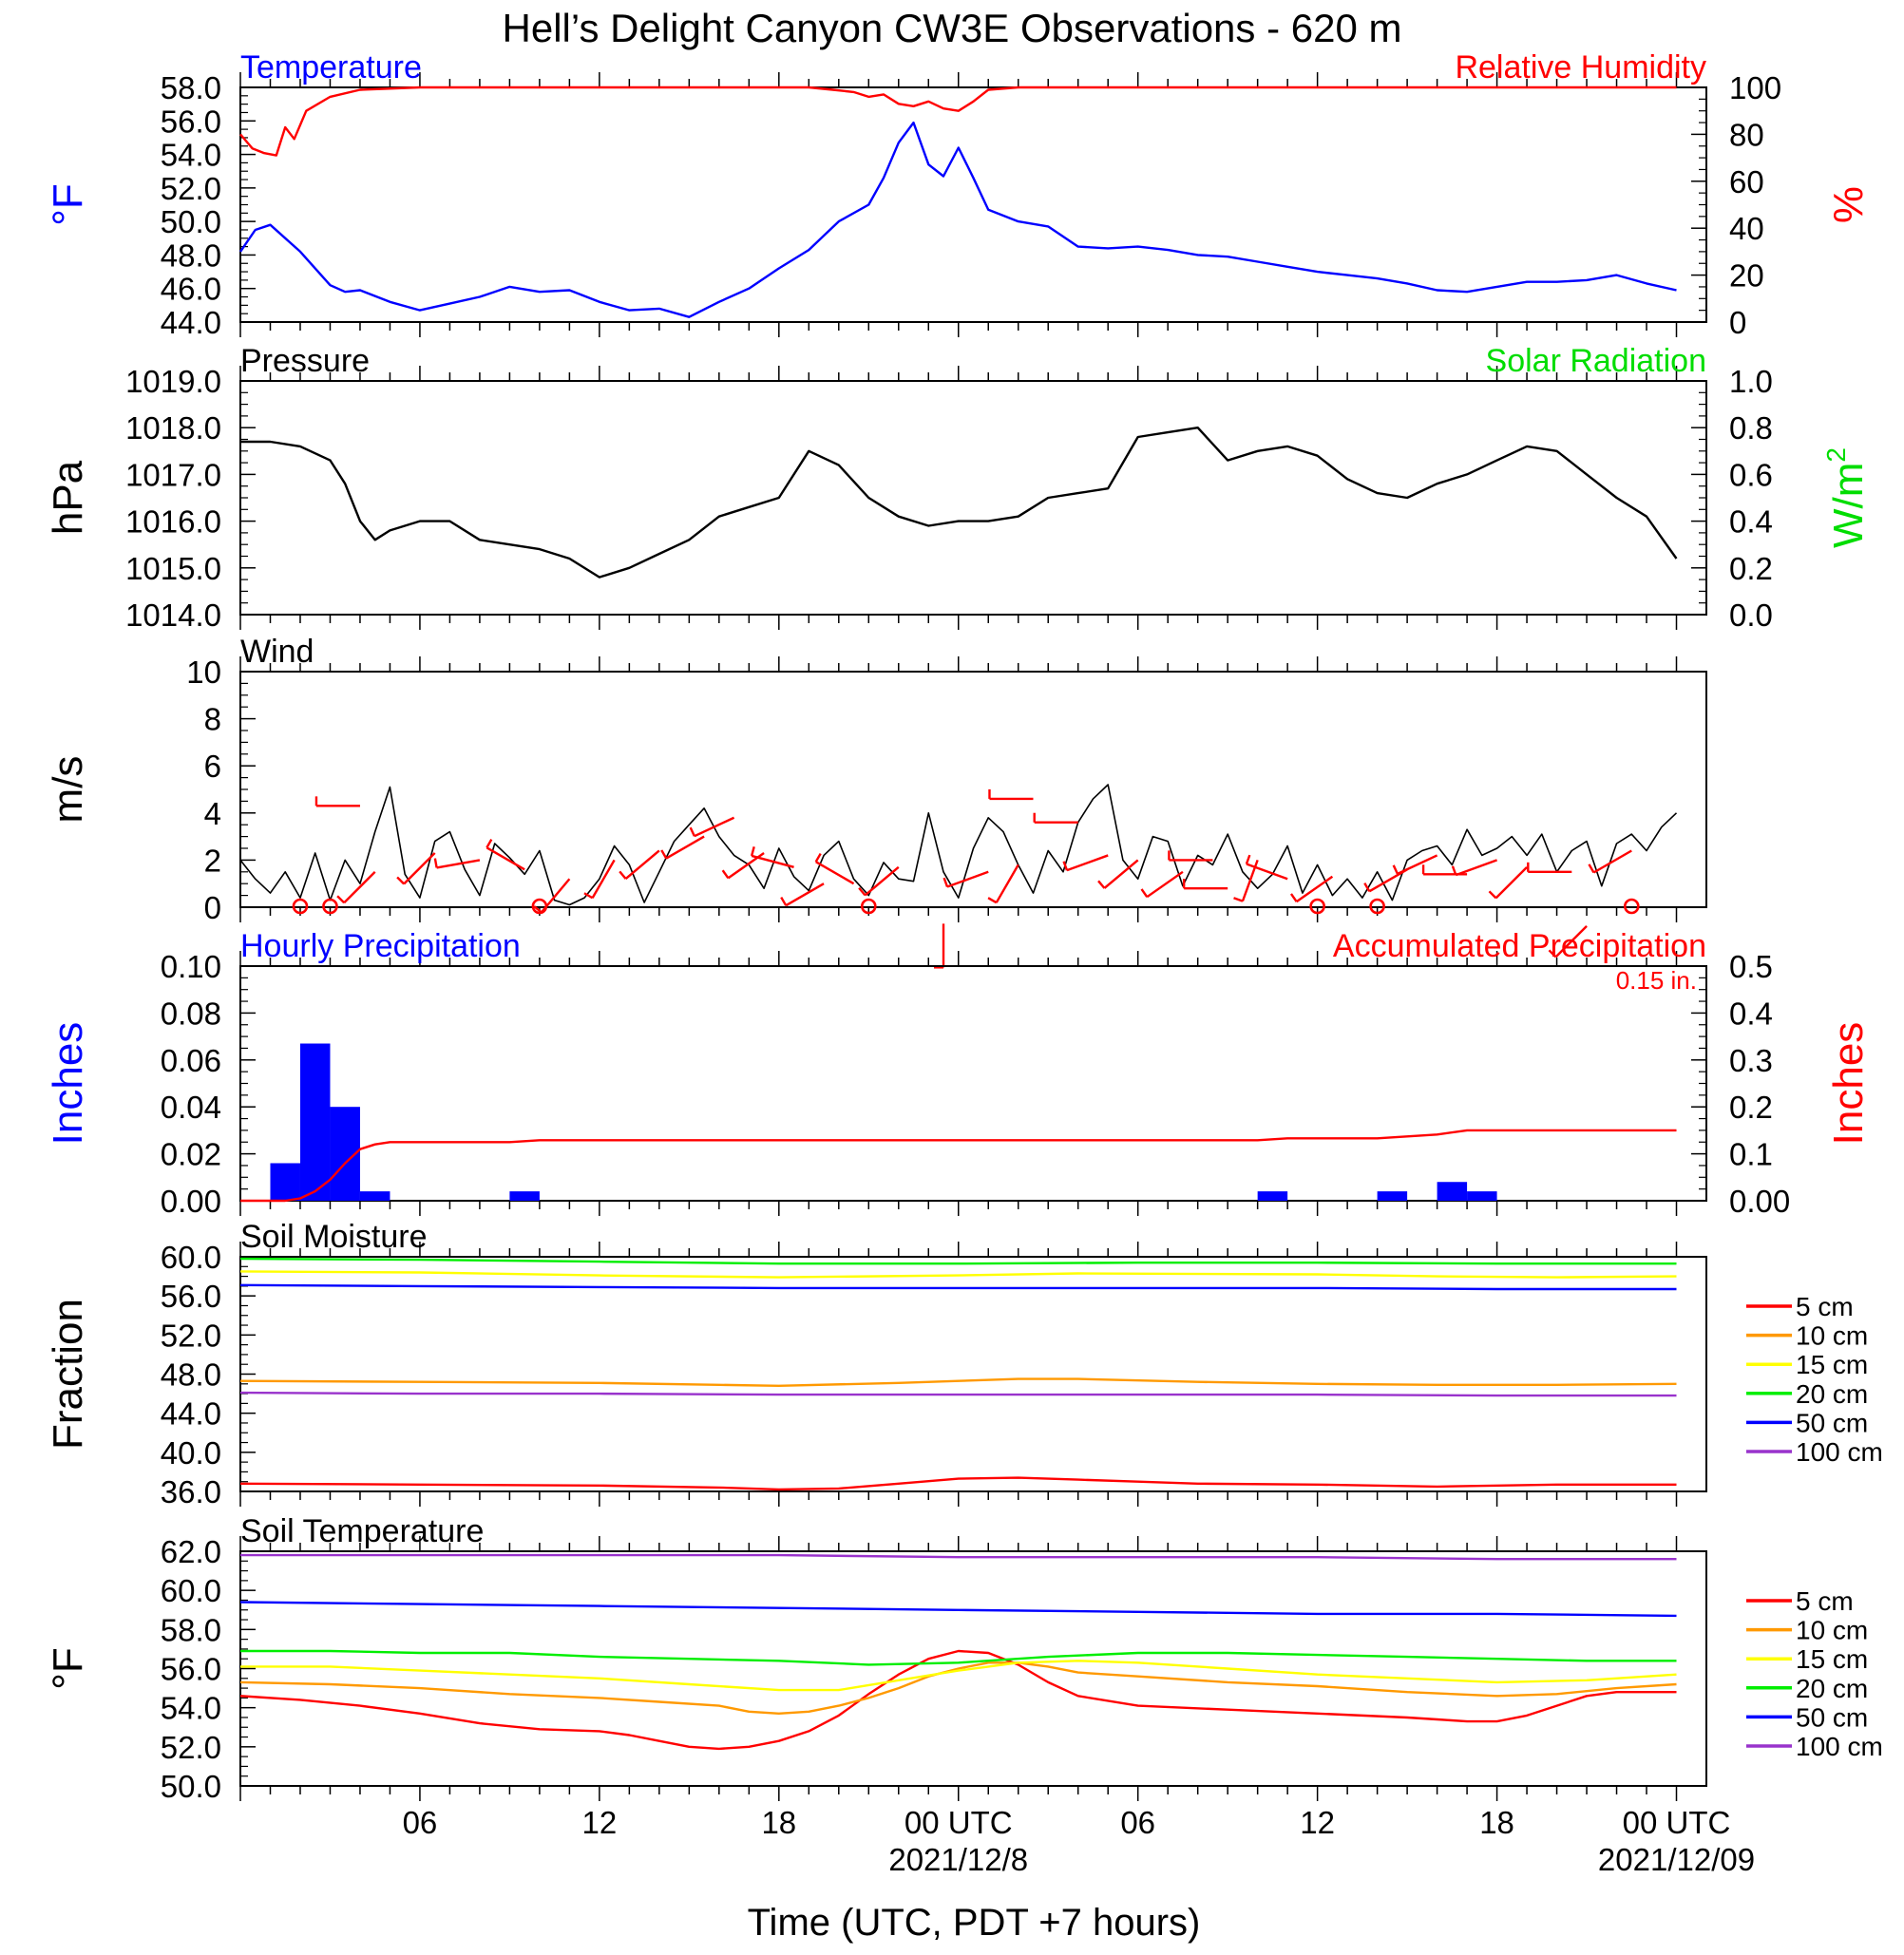  What do you see at coordinates (191, 1296) in the screenshot?
I see `y-left-tick-label: 56.0` at bounding box center [191, 1296].